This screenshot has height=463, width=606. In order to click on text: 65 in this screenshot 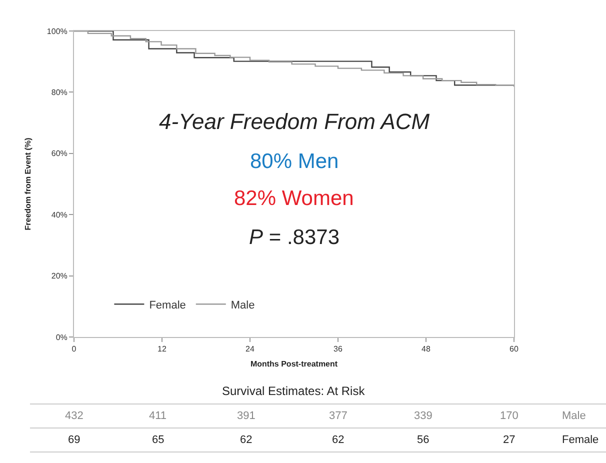, I will do `click(158, 440)`.